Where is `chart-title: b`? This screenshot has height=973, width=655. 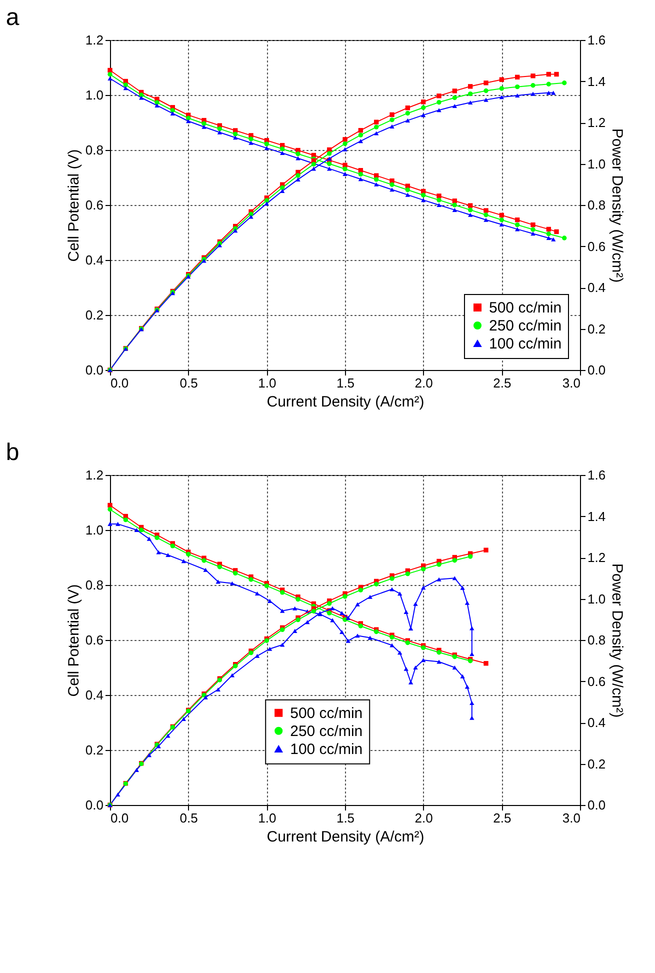 chart-title: b is located at coordinates (13, 452).